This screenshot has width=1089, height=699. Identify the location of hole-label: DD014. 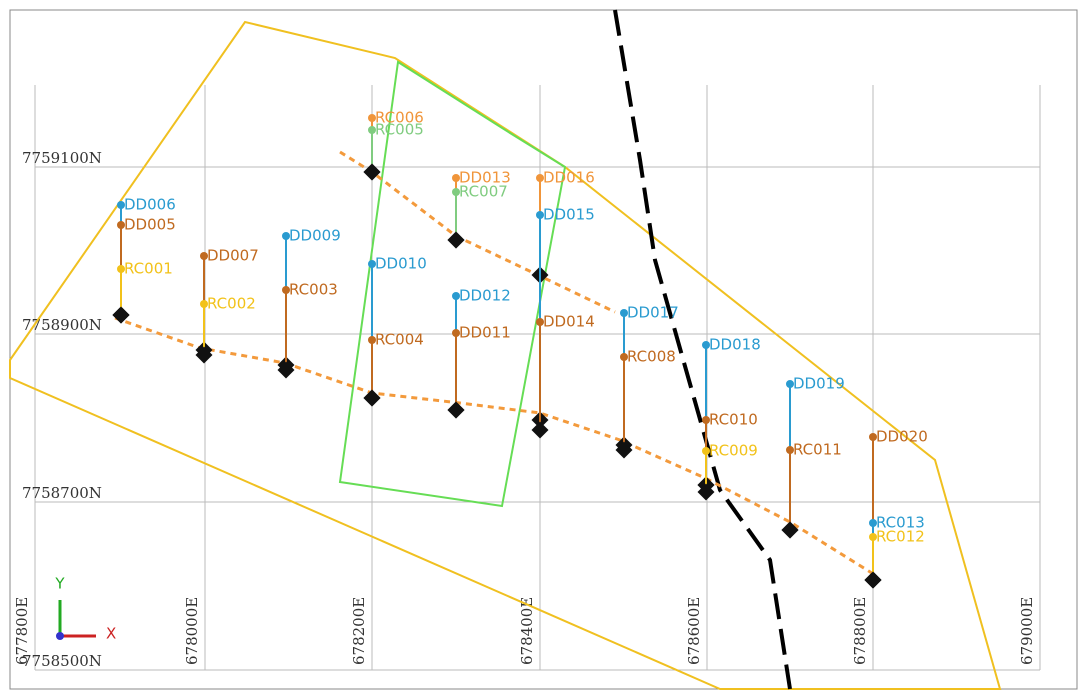
(569, 322).